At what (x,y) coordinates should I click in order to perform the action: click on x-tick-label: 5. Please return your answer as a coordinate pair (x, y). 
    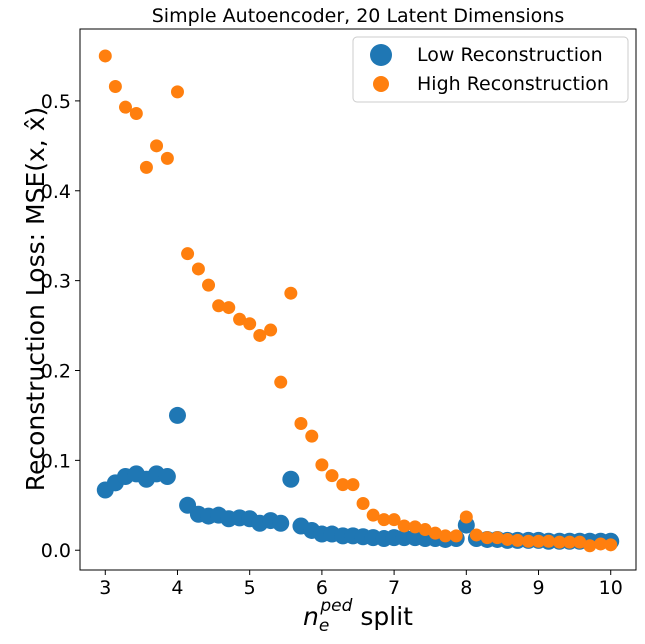
    Looking at the image, I should click on (250, 588).